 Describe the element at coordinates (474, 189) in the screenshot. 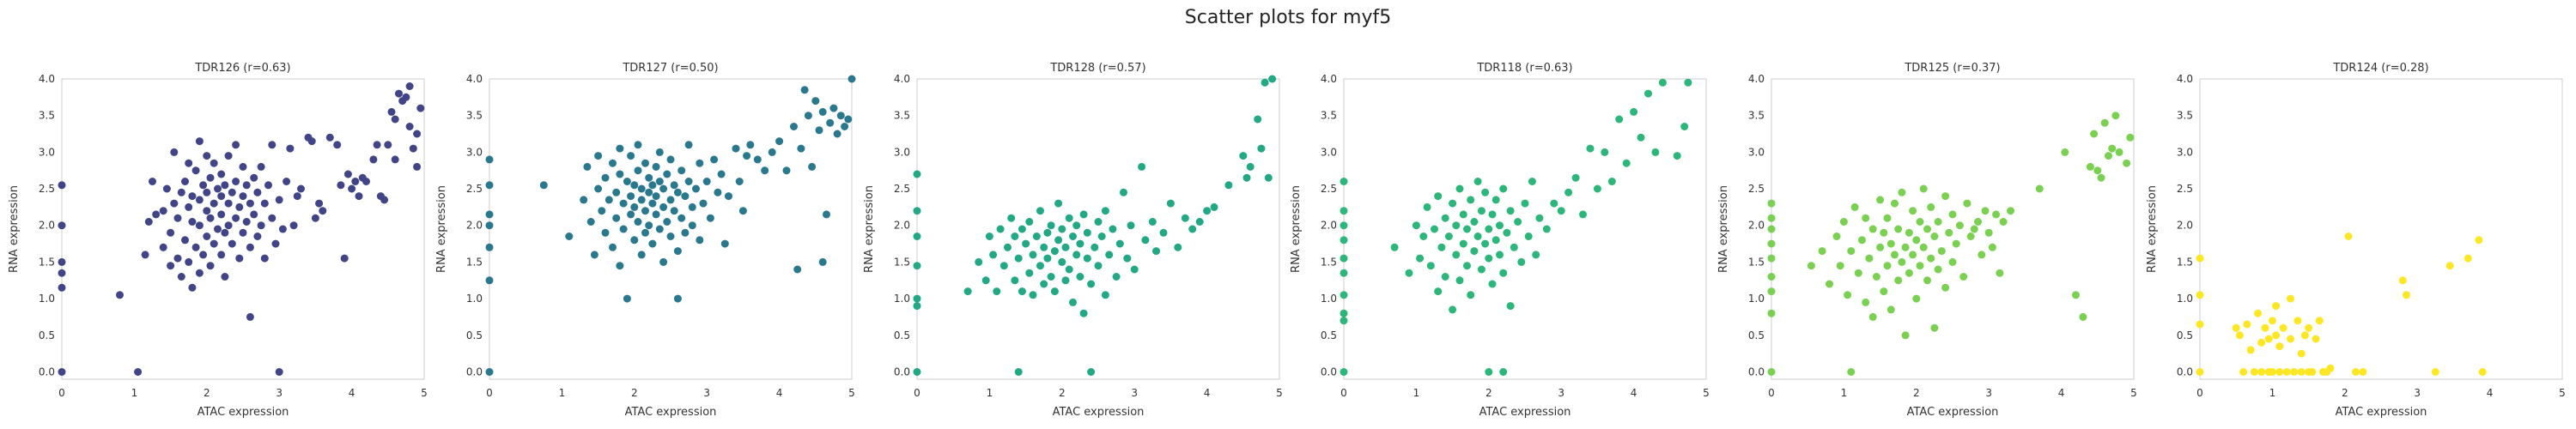

I see `y-tick-label: 2.5` at that location.